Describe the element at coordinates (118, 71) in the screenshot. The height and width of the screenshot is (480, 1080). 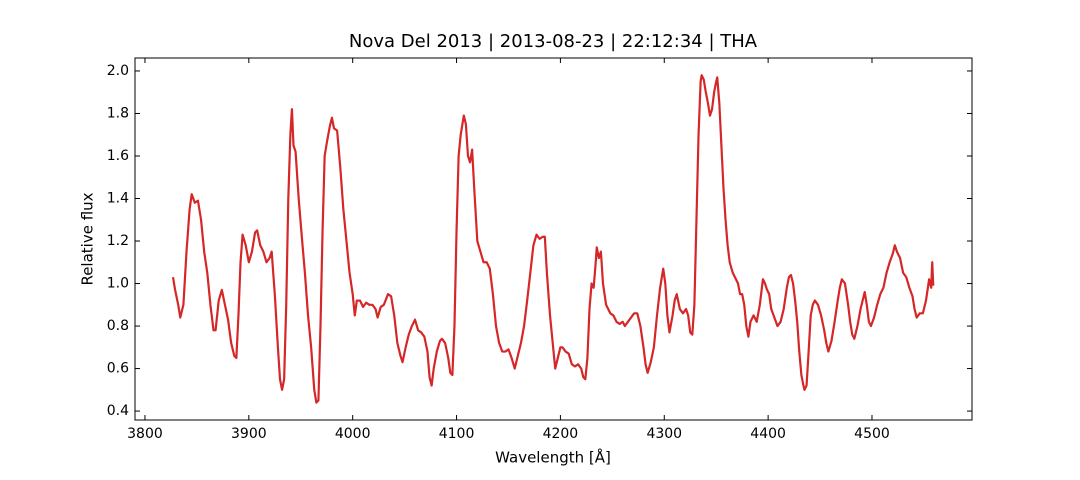
I see `y-tick-label: 2.0` at that location.